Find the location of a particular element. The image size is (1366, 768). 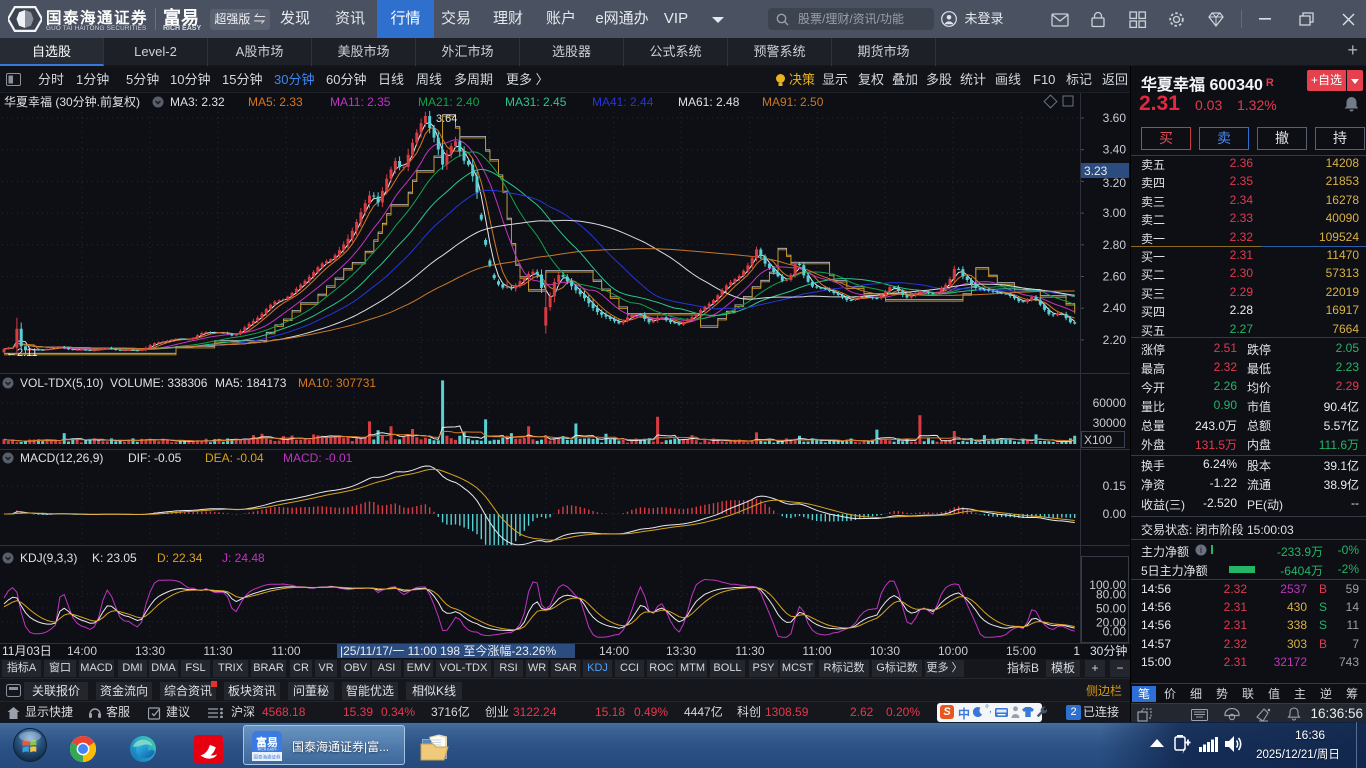

svg-text: 富易 is located at coordinates (267, 742).